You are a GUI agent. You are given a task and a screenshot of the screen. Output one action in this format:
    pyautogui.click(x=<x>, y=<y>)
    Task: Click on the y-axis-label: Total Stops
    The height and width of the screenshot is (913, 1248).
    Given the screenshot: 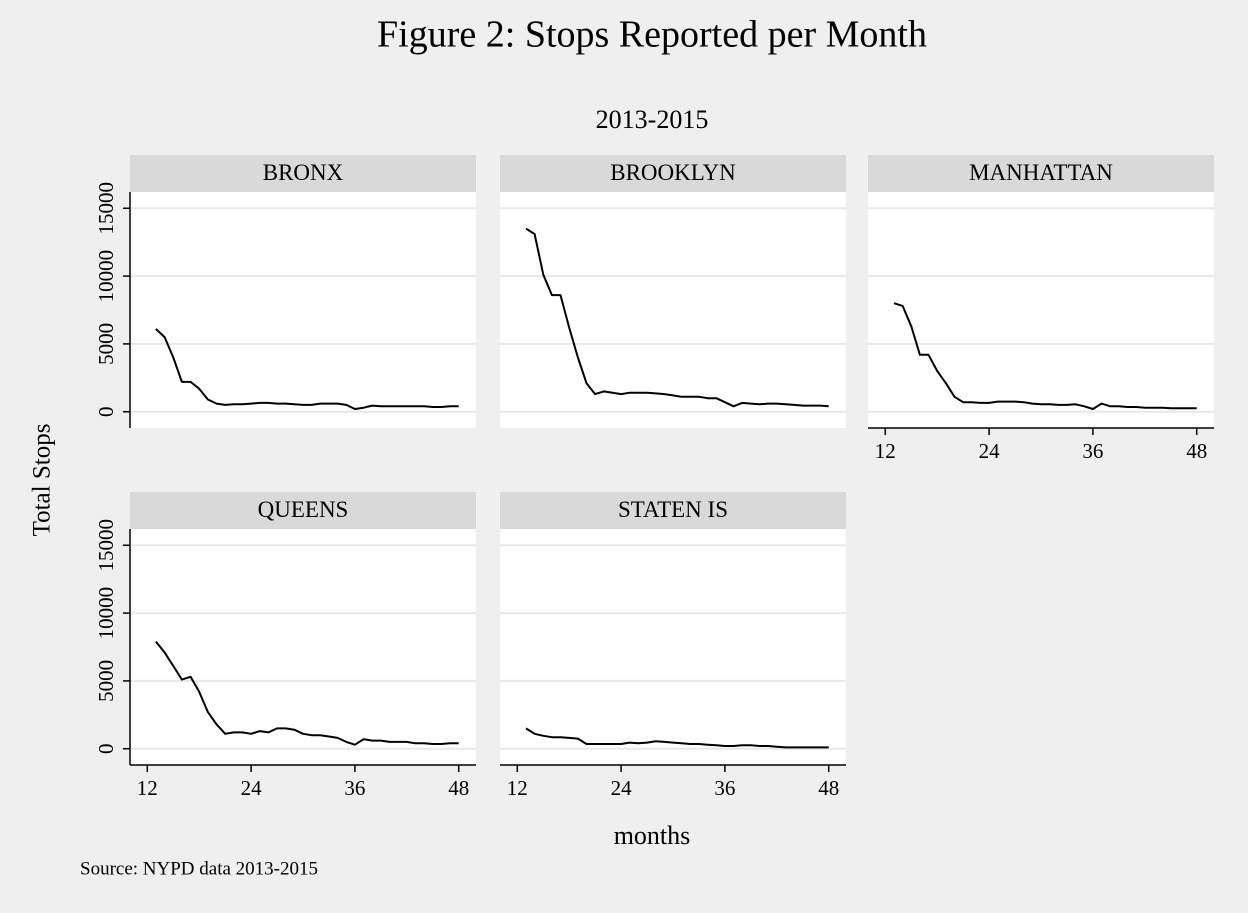 What is the action you would take?
    pyautogui.click(x=42, y=480)
    